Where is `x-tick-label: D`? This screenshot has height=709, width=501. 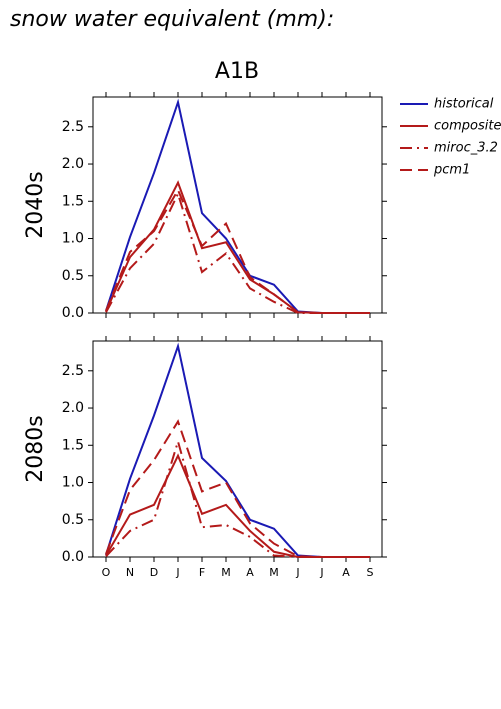
x-tick-label: D is located at coordinates (154, 572).